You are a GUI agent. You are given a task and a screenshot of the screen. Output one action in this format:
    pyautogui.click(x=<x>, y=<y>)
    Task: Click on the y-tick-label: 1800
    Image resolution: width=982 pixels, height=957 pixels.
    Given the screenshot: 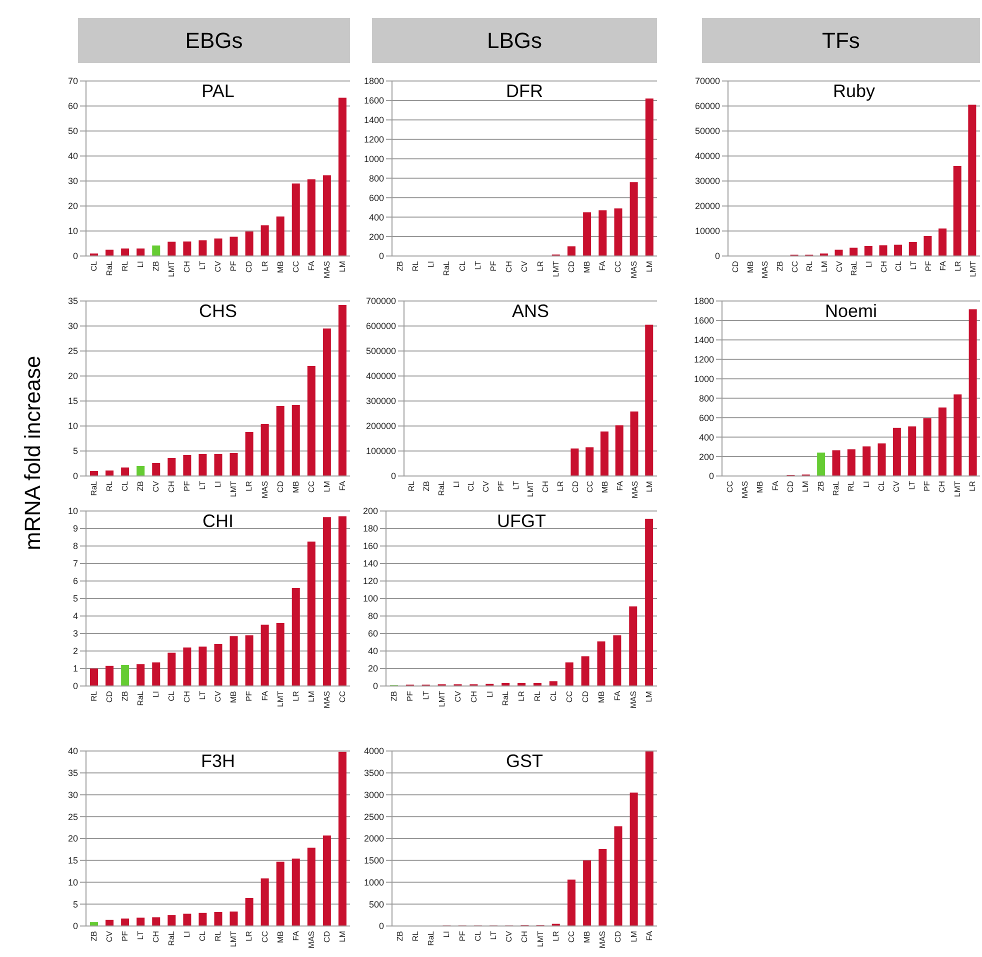 What is the action you would take?
    pyautogui.click(x=704, y=301)
    